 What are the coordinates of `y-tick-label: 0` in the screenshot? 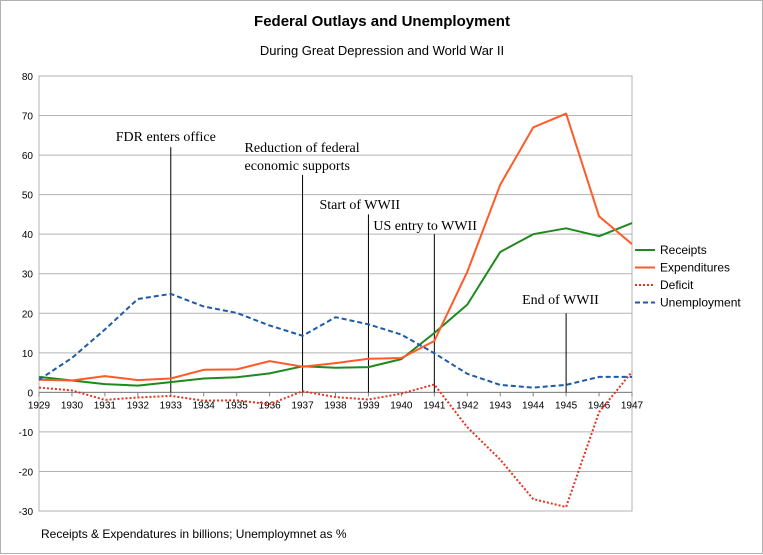 It's located at (30, 393).